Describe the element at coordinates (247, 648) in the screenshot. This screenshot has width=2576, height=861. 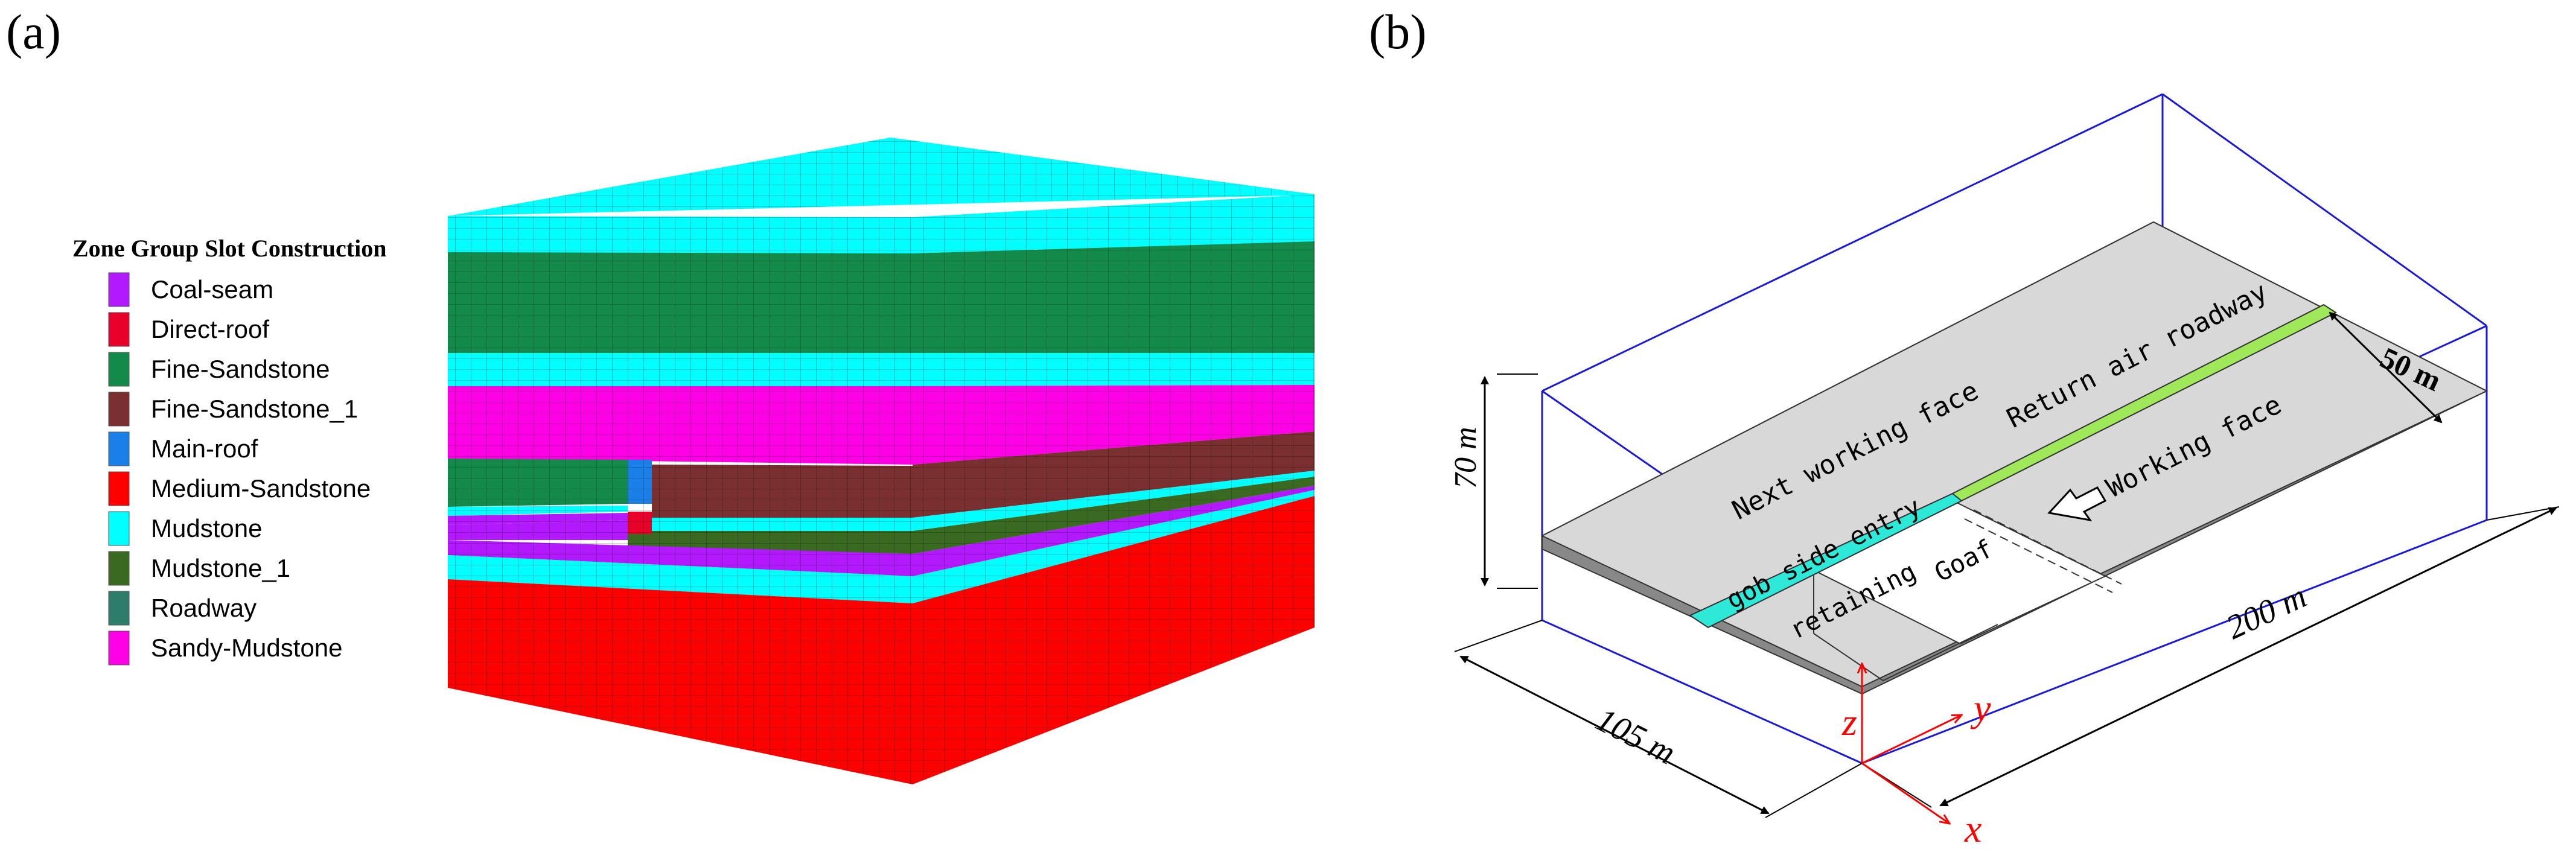
I see `legend-label: Sandy-Mudstone` at that location.